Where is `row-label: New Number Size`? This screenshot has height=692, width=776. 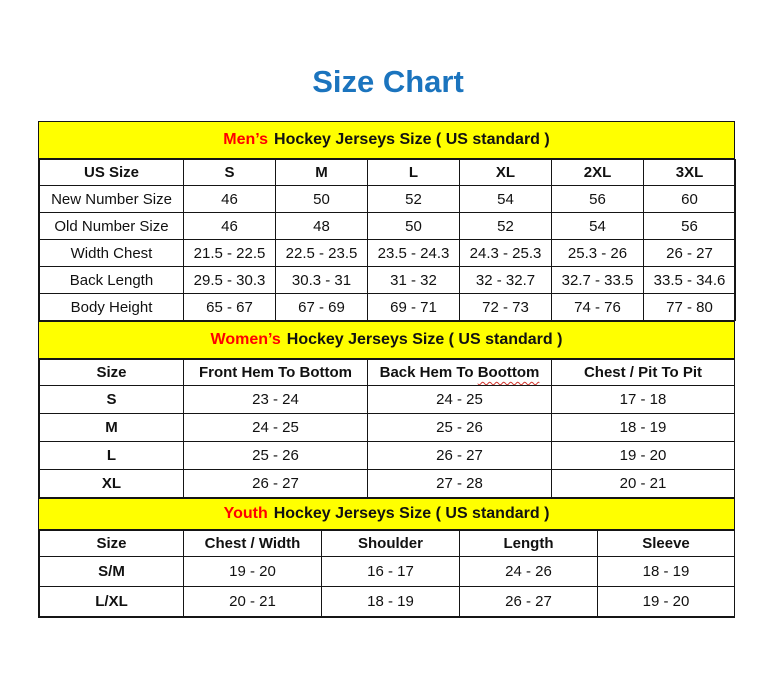
row-label: New Number Size is located at coordinates (111, 199).